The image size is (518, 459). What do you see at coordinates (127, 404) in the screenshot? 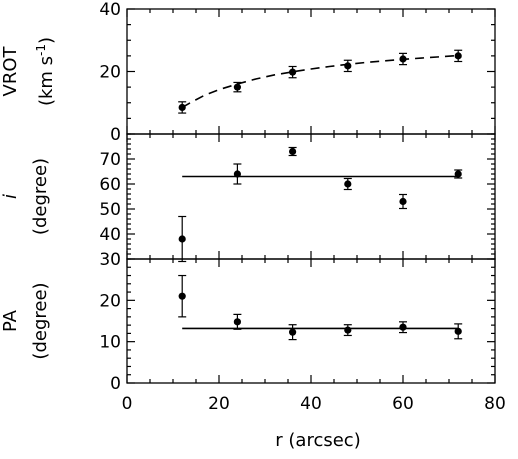
I see `x-tick-label: 0` at bounding box center [127, 404].